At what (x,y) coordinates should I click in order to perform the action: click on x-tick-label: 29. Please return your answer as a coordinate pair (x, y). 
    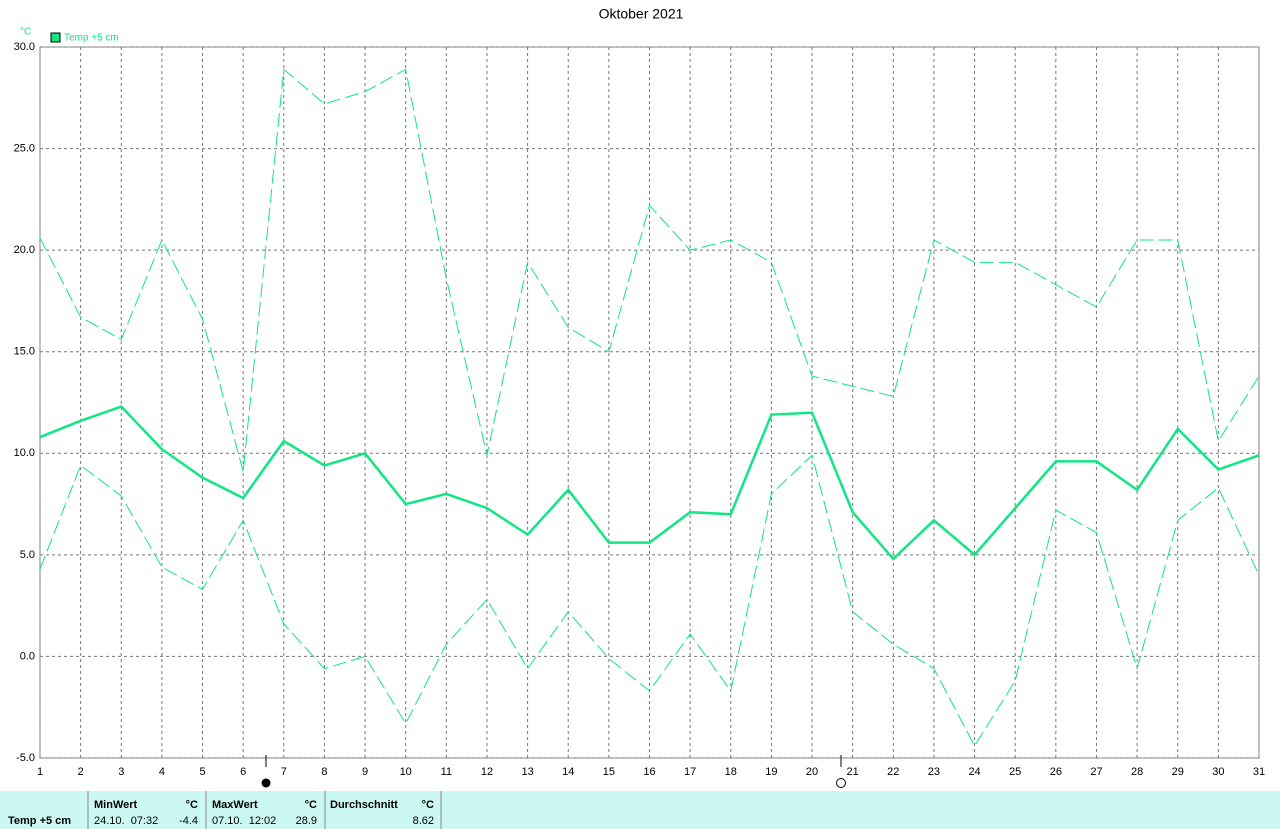
    Looking at the image, I should click on (1178, 772).